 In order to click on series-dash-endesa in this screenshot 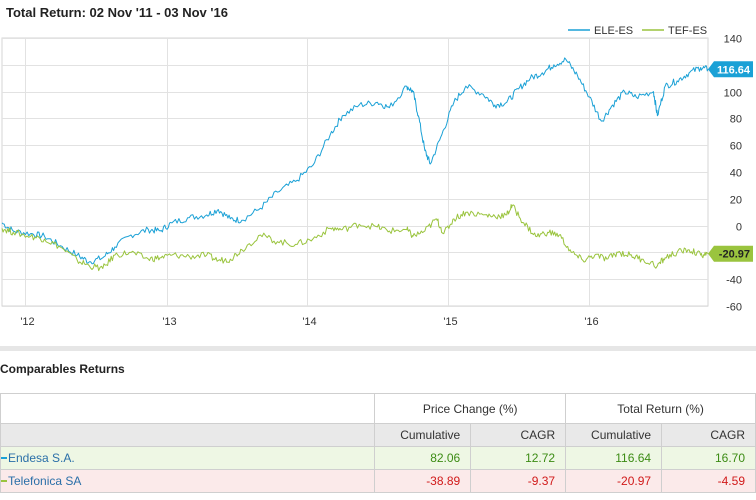, I will do `click(4, 457)`.